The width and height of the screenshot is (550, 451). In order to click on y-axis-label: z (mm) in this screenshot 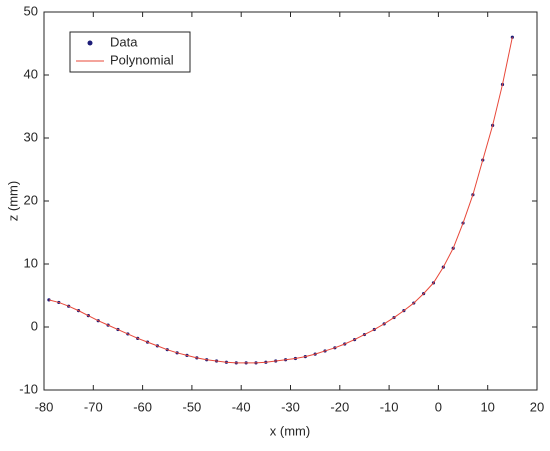, I will do `click(12, 201)`.